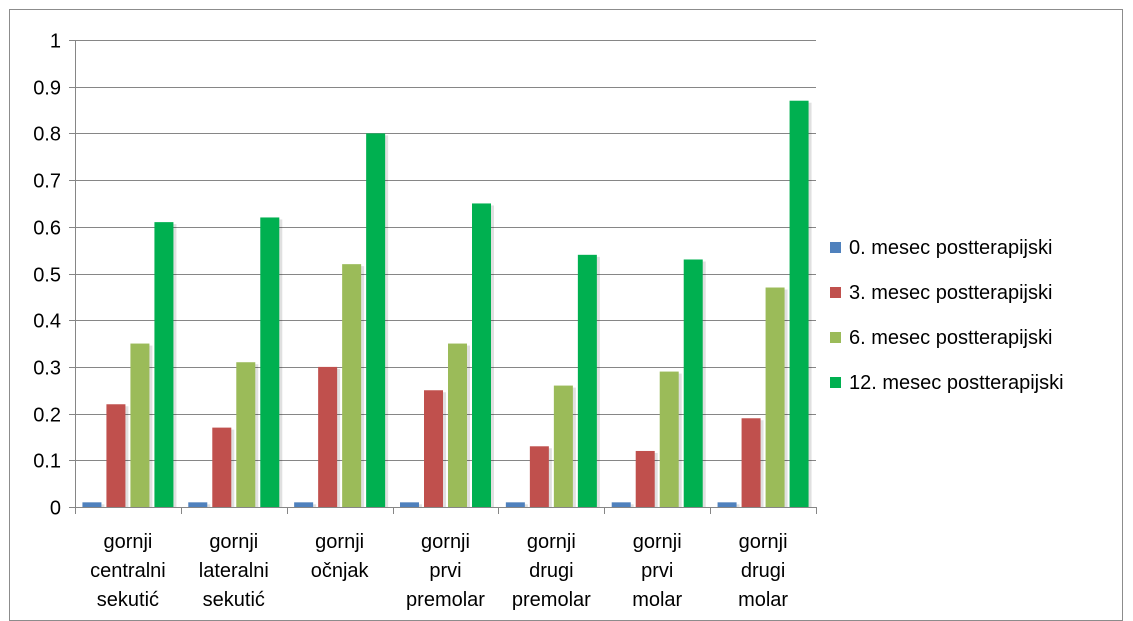 The width and height of the screenshot is (1133, 621). Describe the element at coordinates (340, 571) in the screenshot. I see `x-tick-label-line: očnjak` at that location.